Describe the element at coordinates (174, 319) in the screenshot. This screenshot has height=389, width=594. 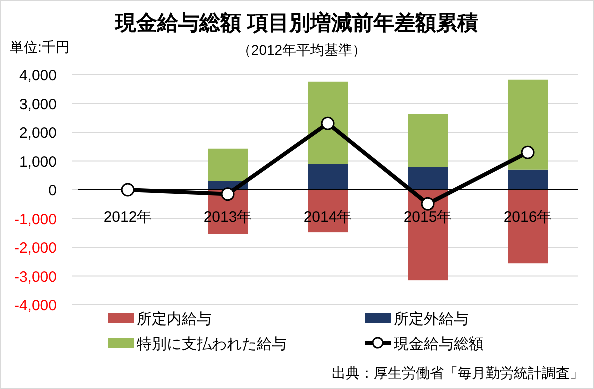
I see `legend-label: 所定内給与` at that location.